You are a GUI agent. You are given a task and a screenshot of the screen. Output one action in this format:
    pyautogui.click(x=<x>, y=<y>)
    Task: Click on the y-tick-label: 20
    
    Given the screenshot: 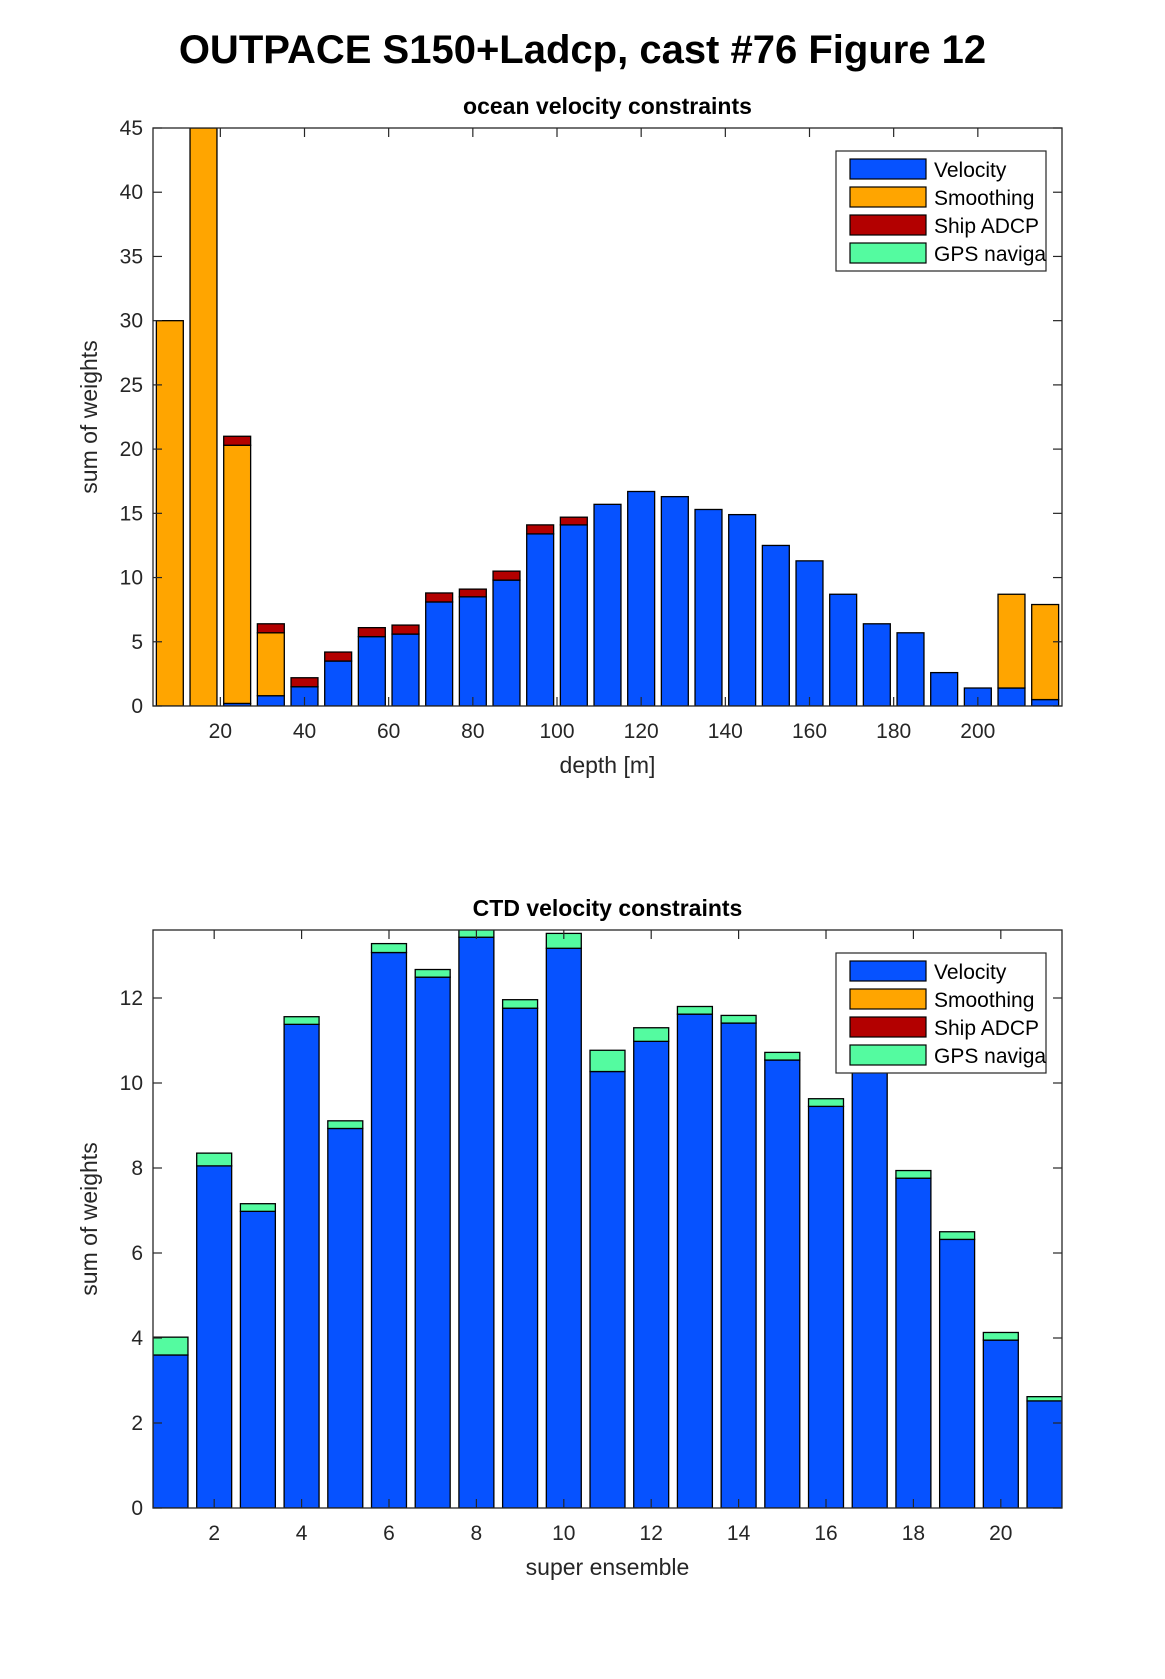 What is the action you would take?
    pyautogui.click(x=131, y=449)
    